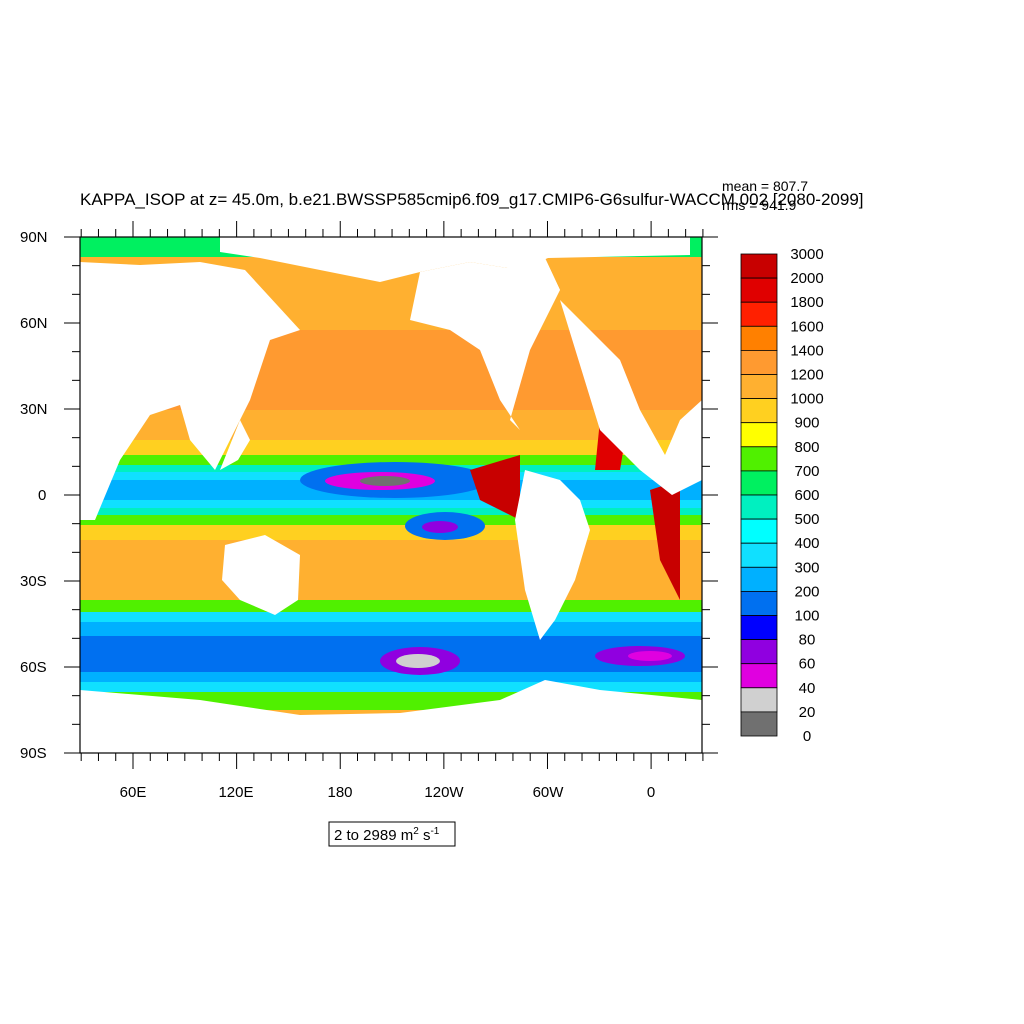  What do you see at coordinates (34, 323) in the screenshot?
I see `lat-label-60n: 60N` at bounding box center [34, 323].